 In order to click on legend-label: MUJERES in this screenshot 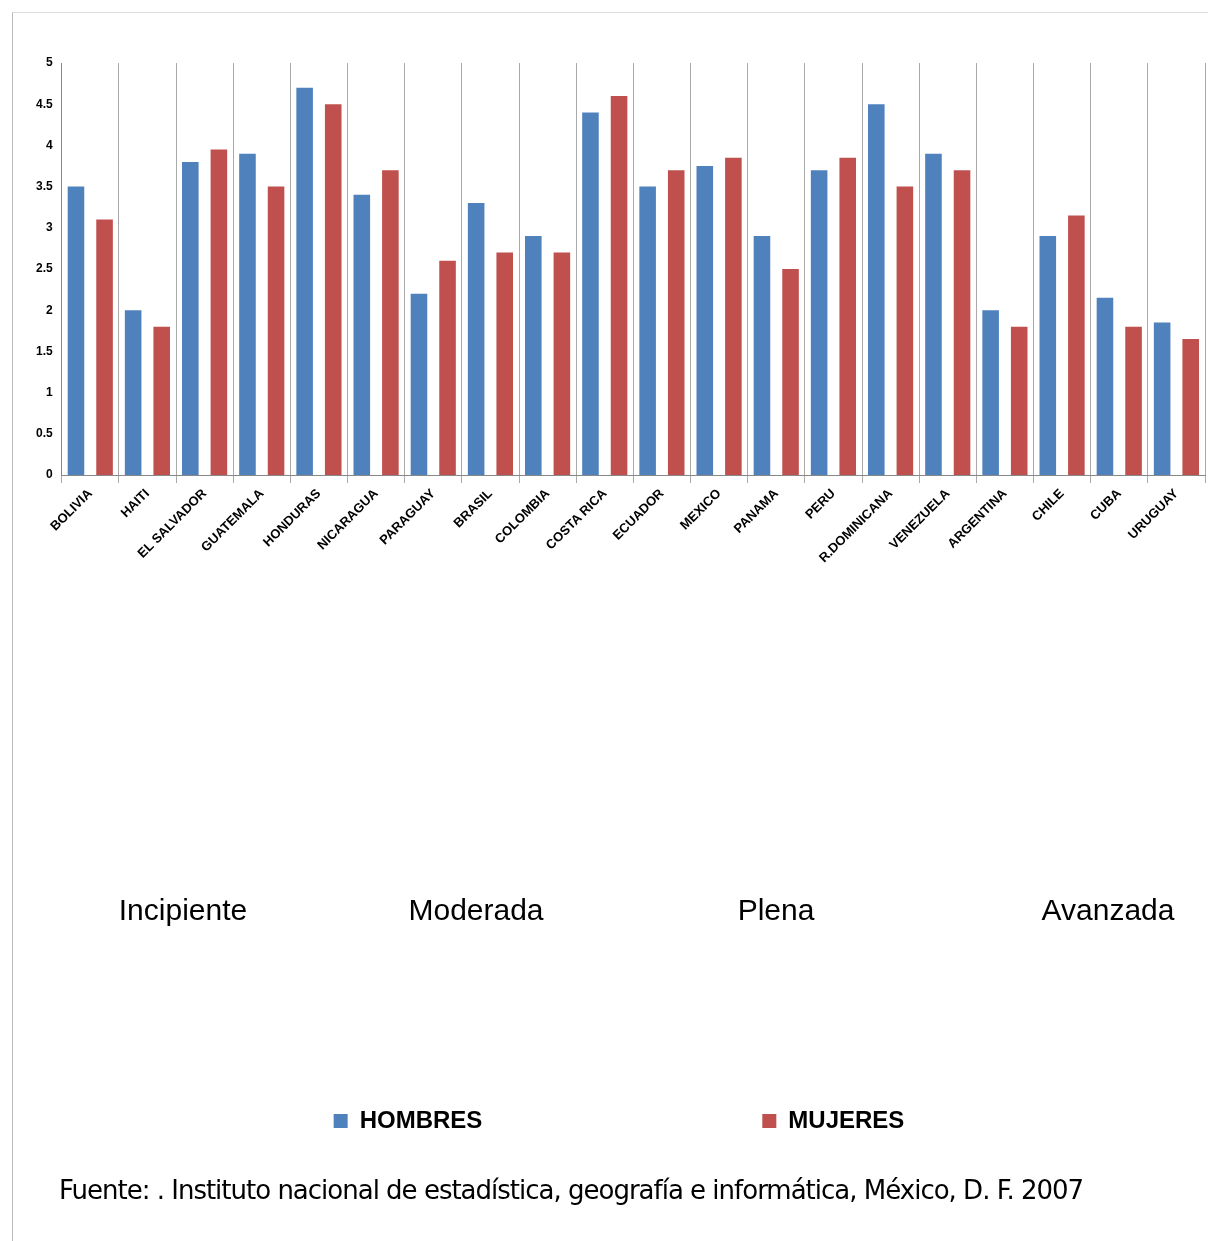, I will do `click(846, 1119)`.